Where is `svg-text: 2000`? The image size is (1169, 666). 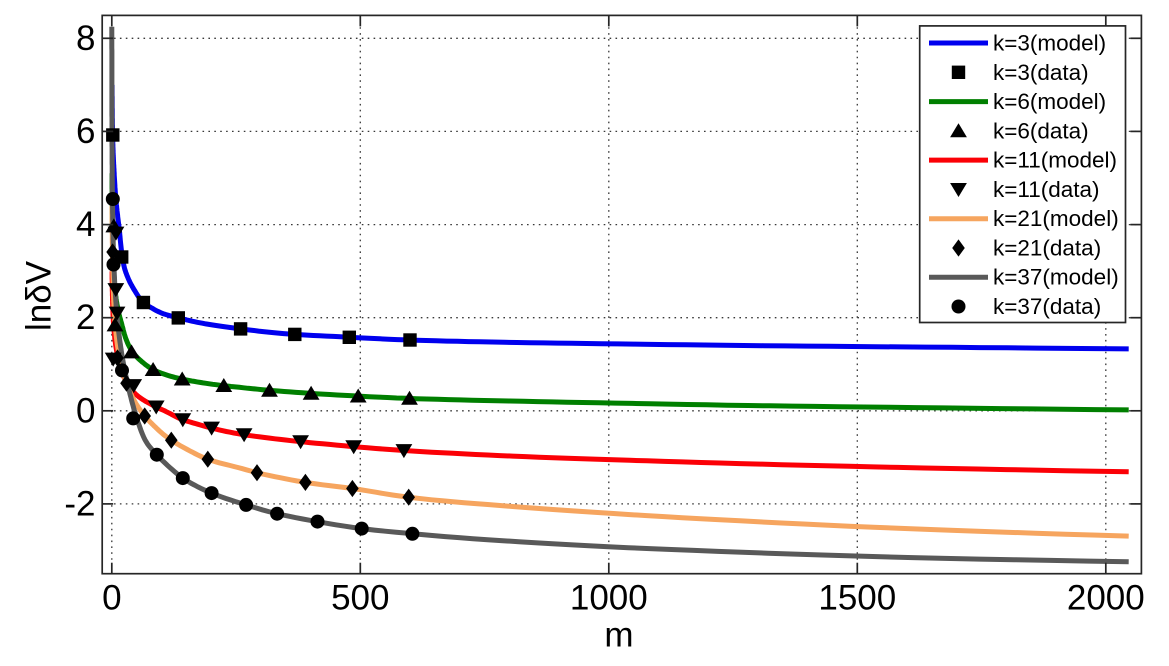
svg-text: 2000 is located at coordinates (1106, 598).